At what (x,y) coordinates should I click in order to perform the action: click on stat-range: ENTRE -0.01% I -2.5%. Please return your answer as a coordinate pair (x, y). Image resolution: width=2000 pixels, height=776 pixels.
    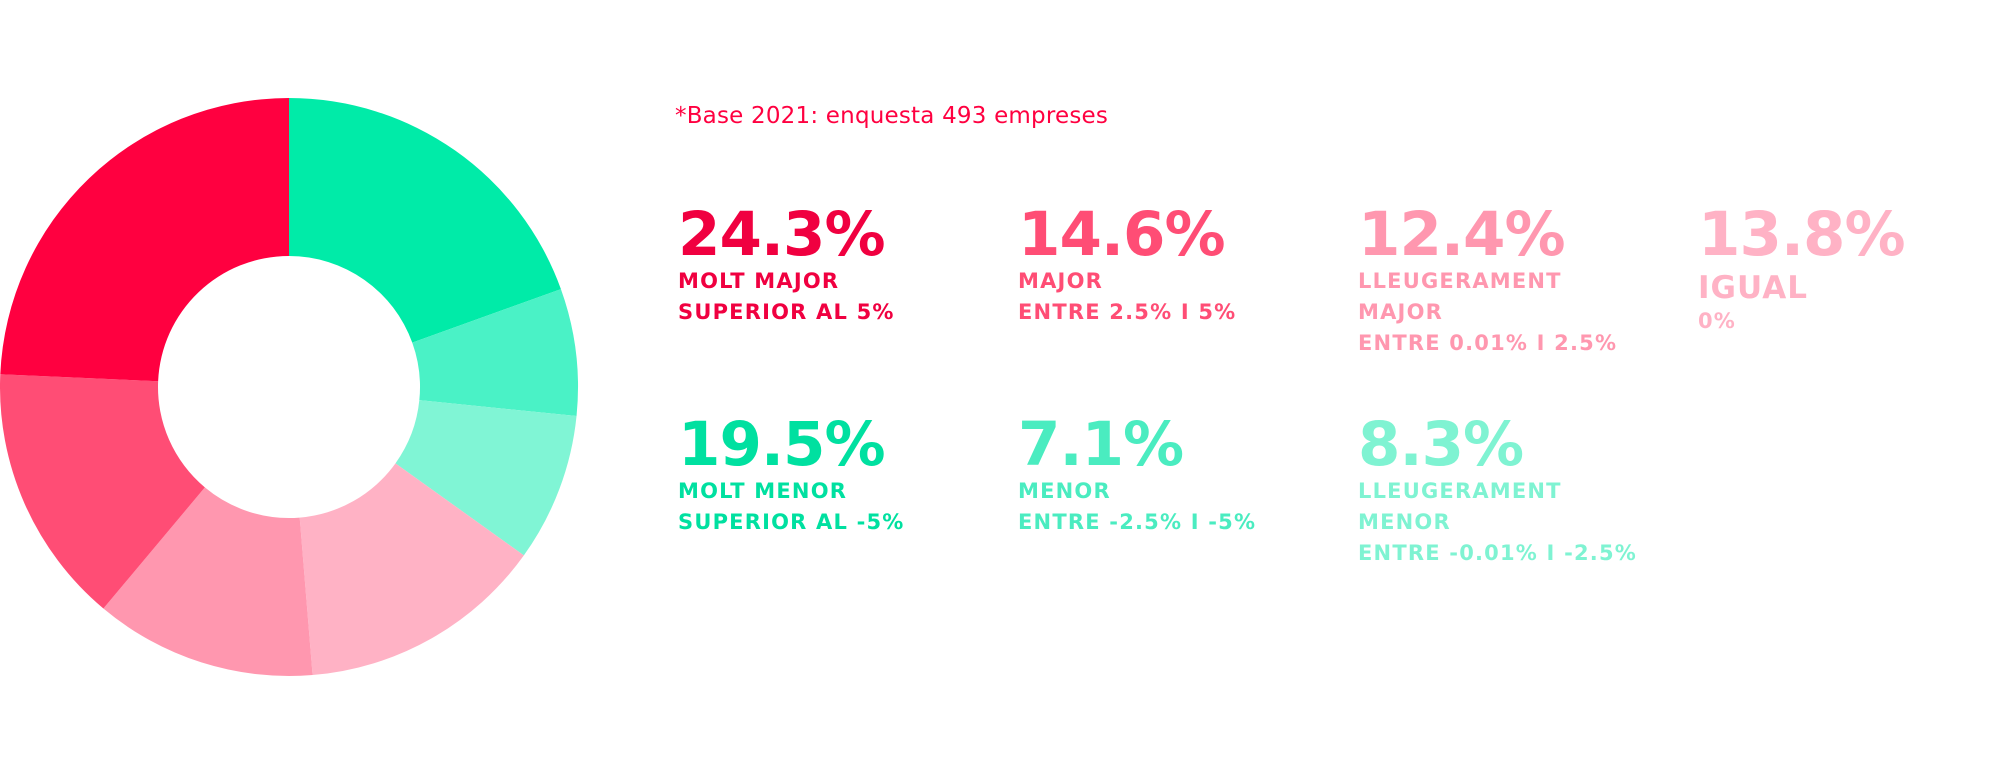
    Looking at the image, I should click on (1498, 553).